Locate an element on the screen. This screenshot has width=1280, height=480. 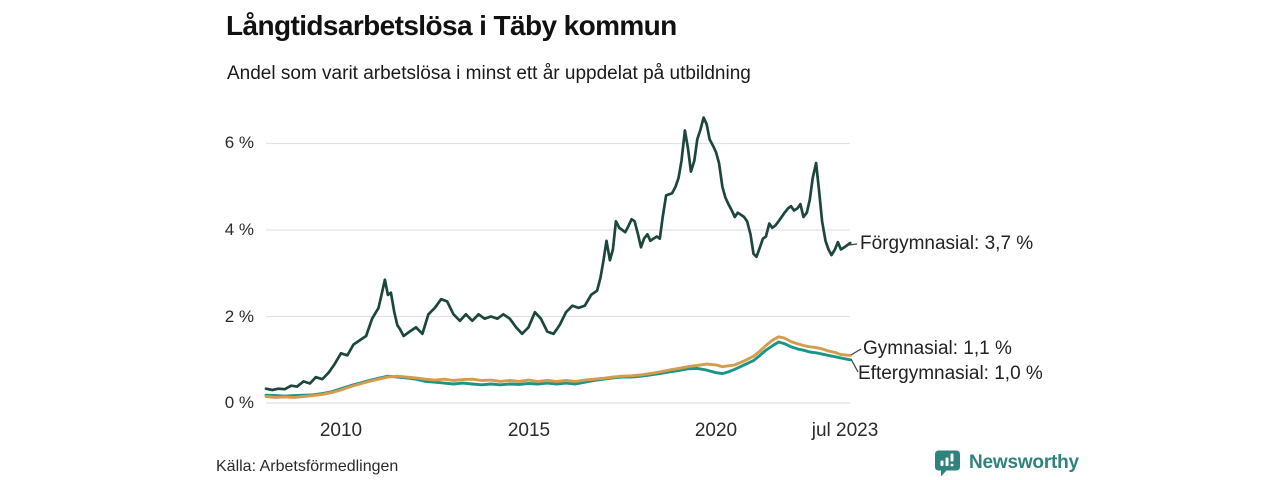
series-label-gymnasial: Gymnasial: 1,1 % is located at coordinates (937, 348).